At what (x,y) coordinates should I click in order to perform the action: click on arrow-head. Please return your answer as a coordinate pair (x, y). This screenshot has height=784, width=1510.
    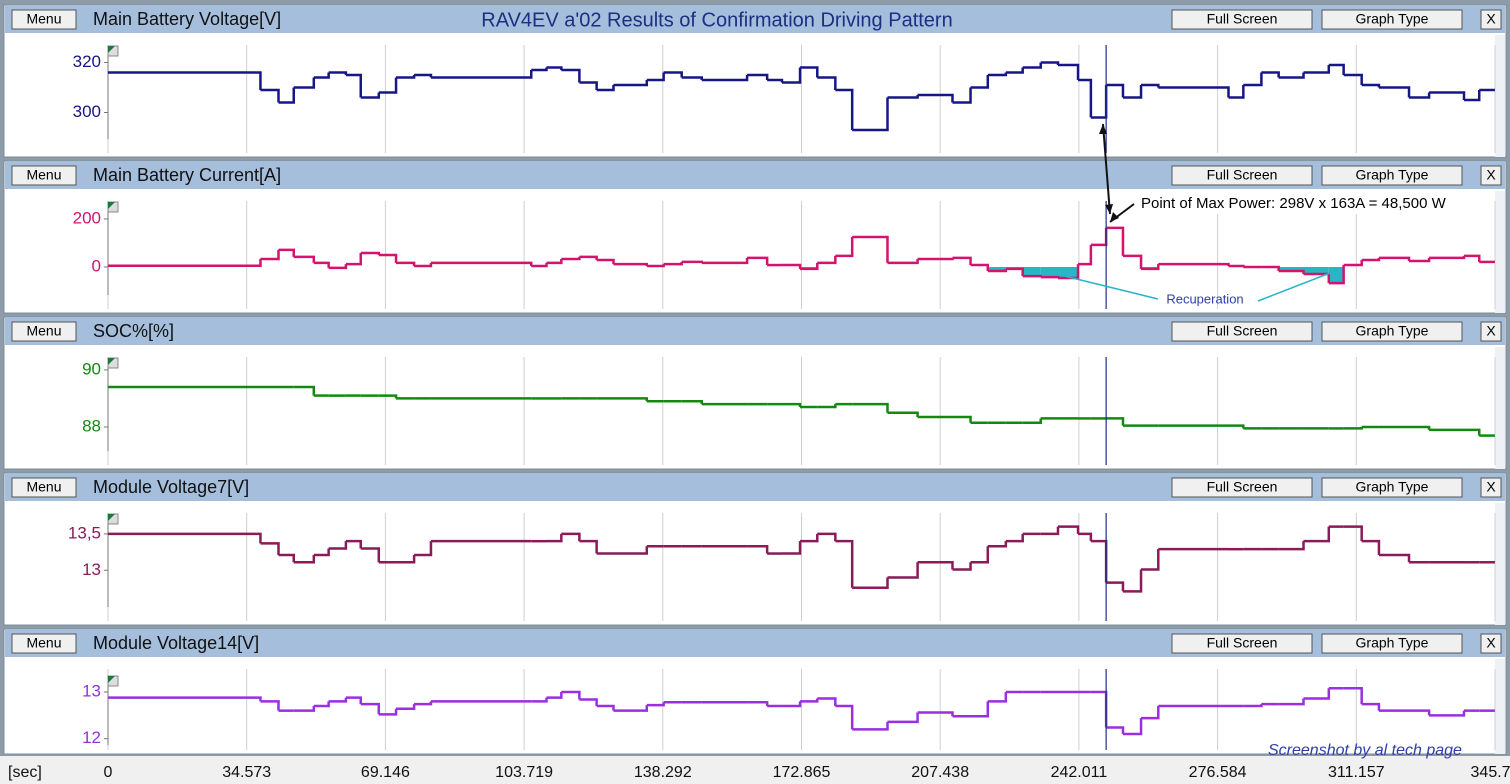
    Looking at the image, I should click on (1106, 169).